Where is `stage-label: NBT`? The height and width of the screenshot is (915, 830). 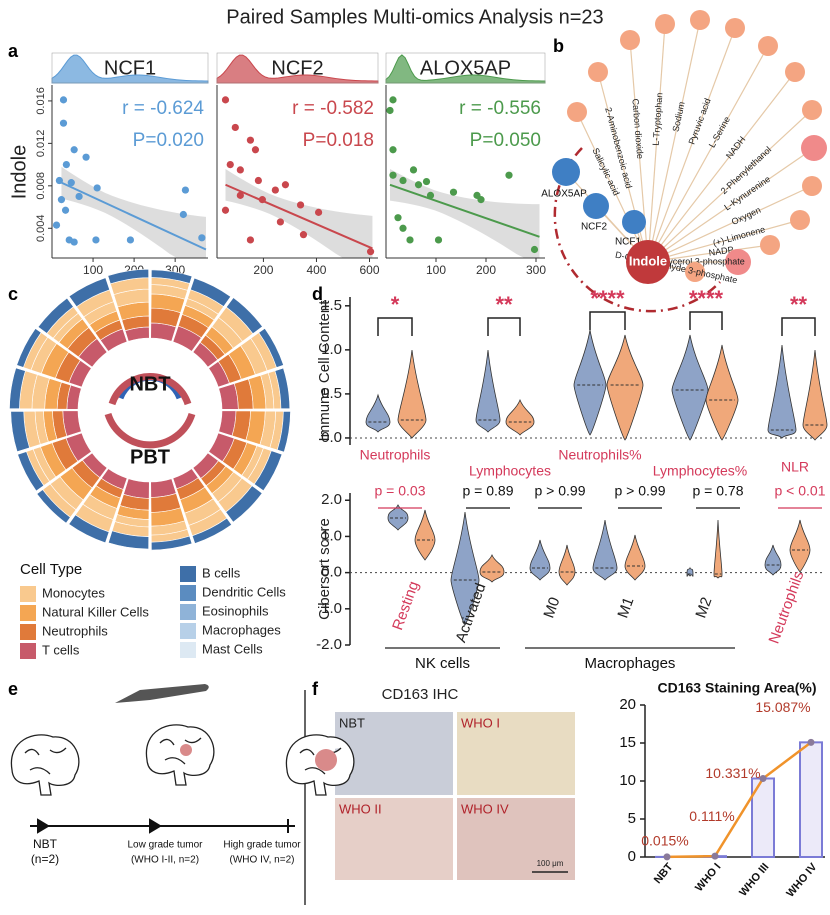
stage-label: NBT is located at coordinates (45, 844).